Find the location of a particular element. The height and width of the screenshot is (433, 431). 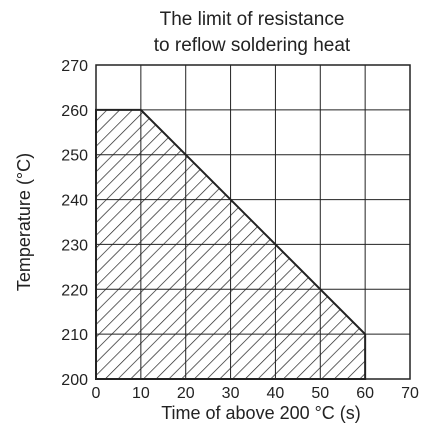

chart-title: The limit of resistance is located at coordinates (252, 19).